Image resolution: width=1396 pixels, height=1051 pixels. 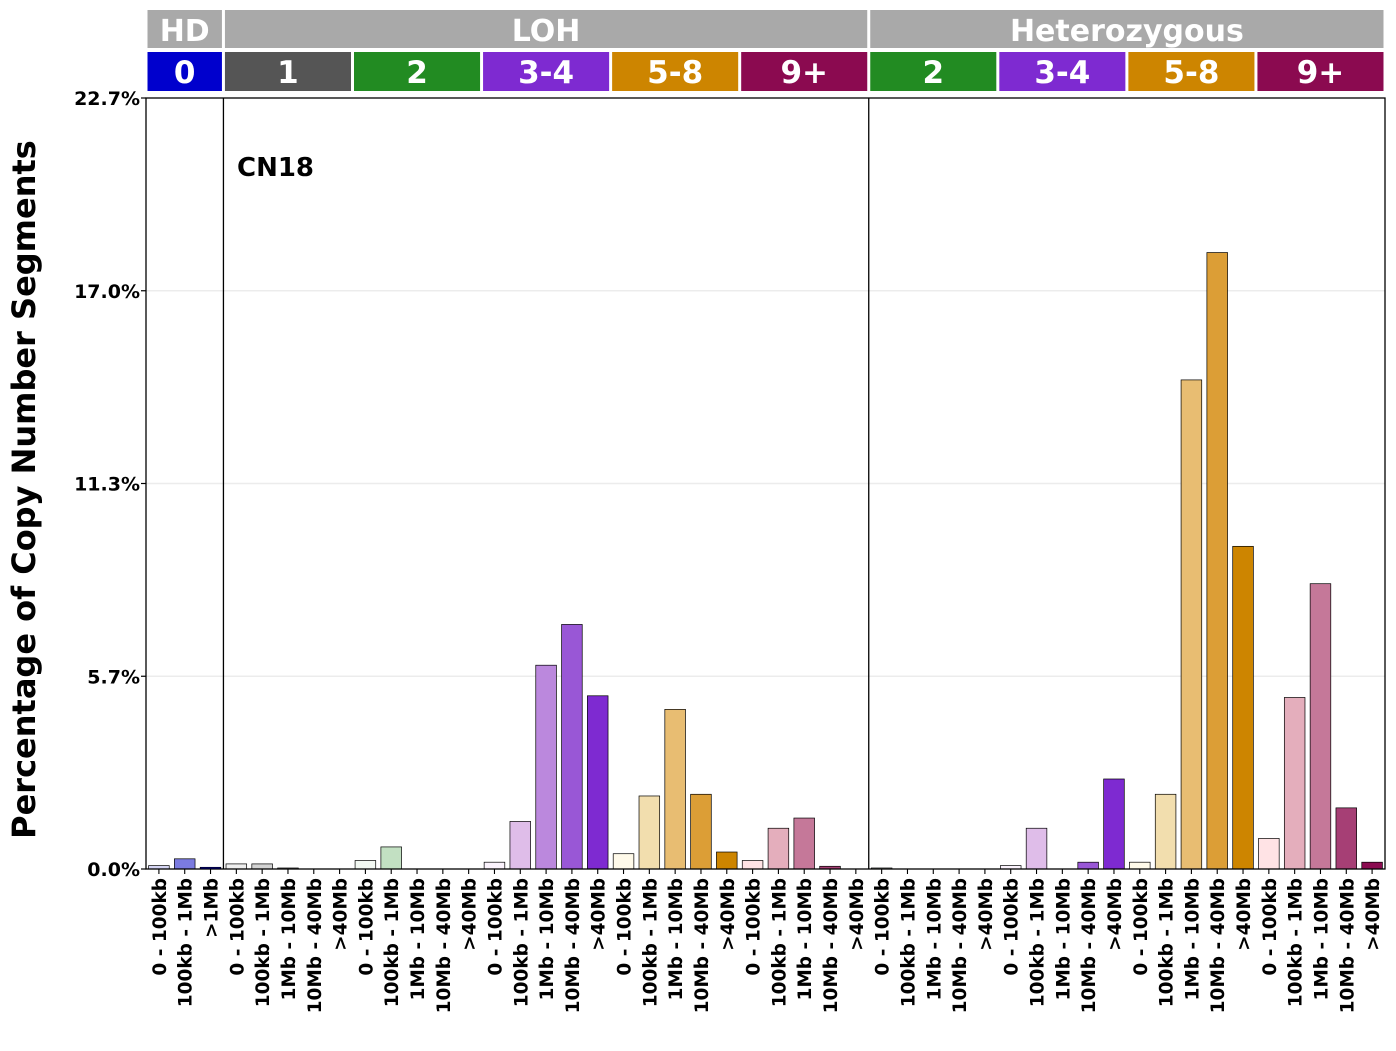 I want to click on cn-group-label: 0, so click(x=185, y=73).